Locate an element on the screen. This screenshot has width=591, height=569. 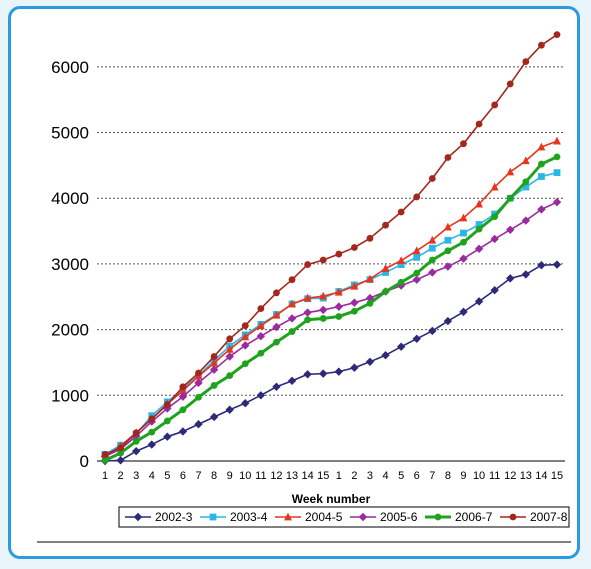
x-tick-label: 1 is located at coordinates (105, 476).